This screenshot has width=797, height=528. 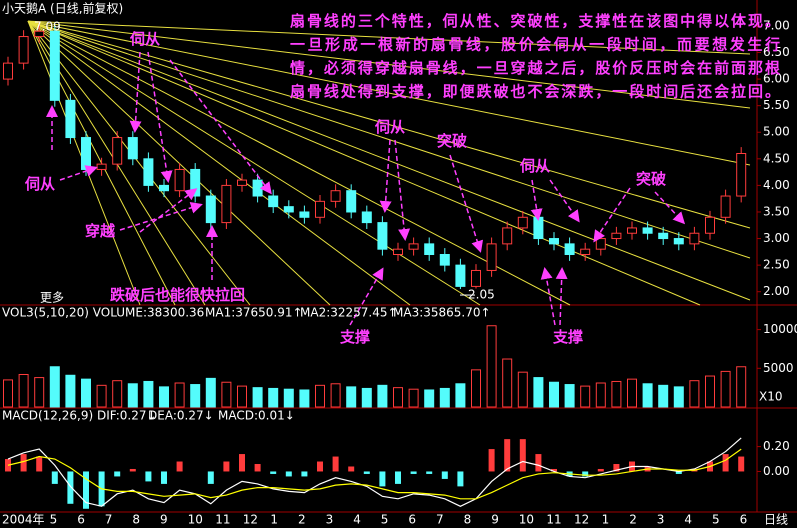 What do you see at coordinates (103, 313) in the screenshot?
I see `volume-title: VOL3(5,10,20) VOLUME:38300.36` at bounding box center [103, 313].